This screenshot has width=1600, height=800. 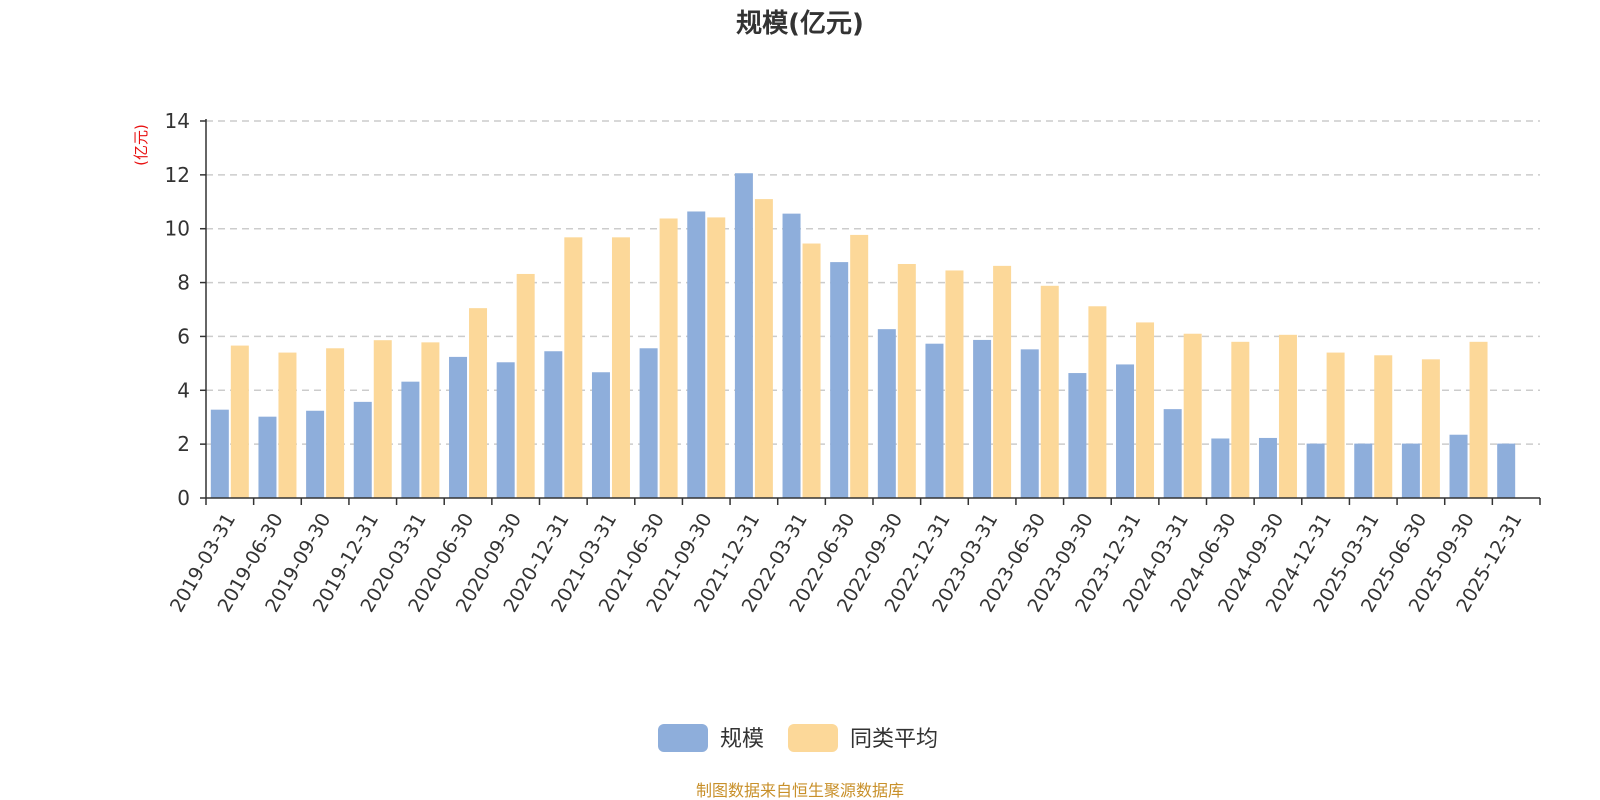 What do you see at coordinates (683, 738) in the screenshot?
I see `legend-swatch-guimo` at bounding box center [683, 738].